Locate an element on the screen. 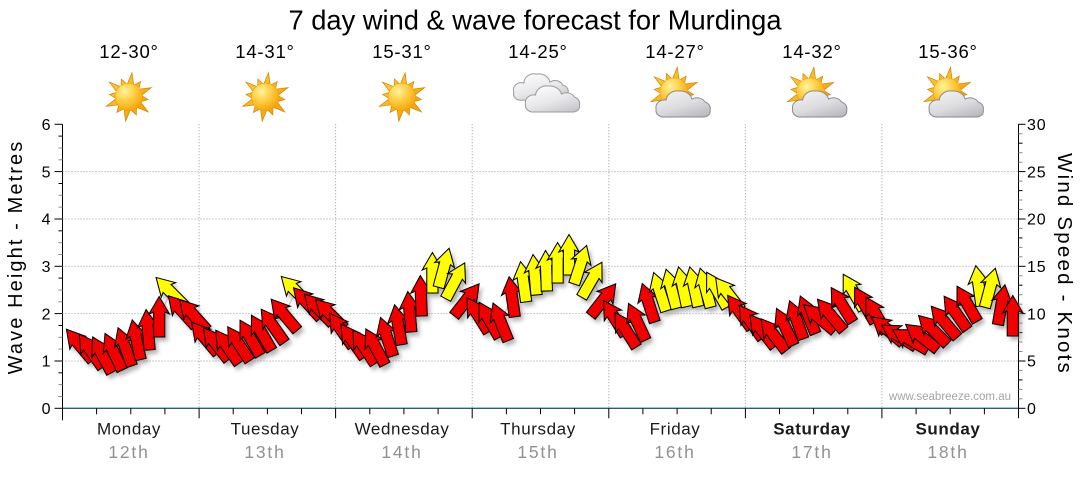 The image size is (1080, 480). svg-text: Wave Height - Metres is located at coordinates (16, 257).